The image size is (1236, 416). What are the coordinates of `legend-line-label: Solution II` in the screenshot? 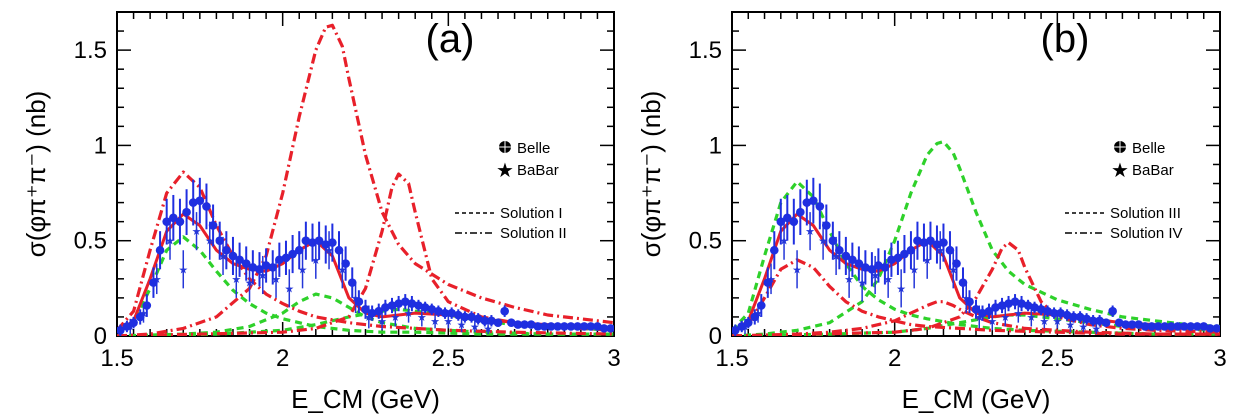 It's located at (533, 233).